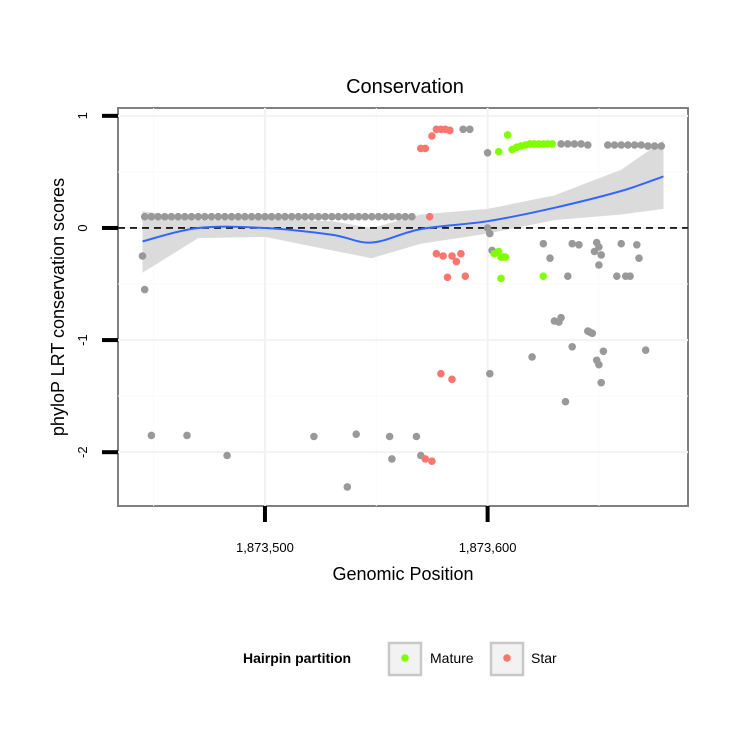 The image size is (750, 755). Describe the element at coordinates (523, 659) in the screenshot. I see `legend-key-star: Star` at that location.